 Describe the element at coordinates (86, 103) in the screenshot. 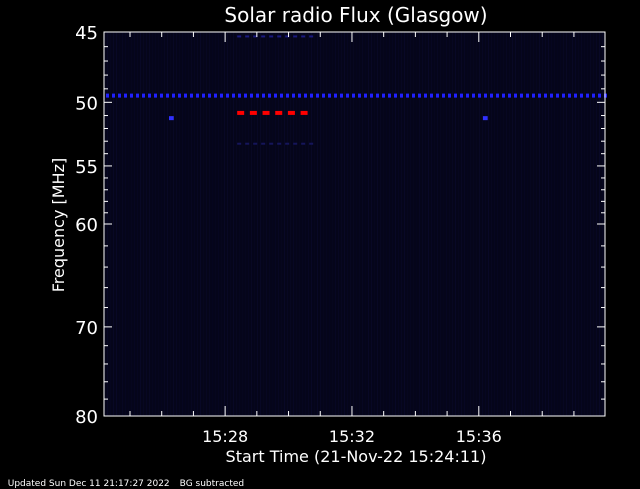

I see `y-tick-label: 50` at that location.